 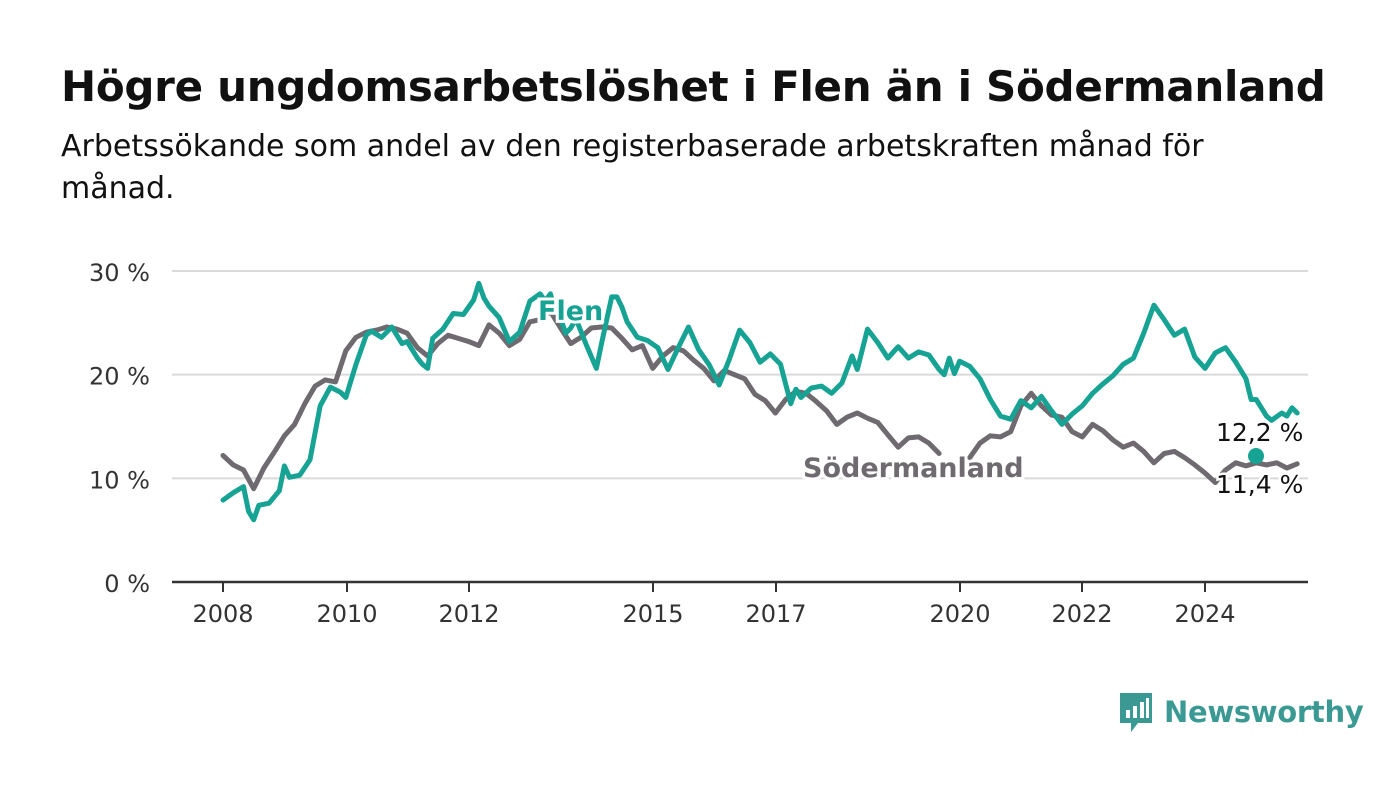 What do you see at coordinates (1136, 712) in the screenshot?
I see `bar-chart-speech-bubble-icon` at bounding box center [1136, 712].